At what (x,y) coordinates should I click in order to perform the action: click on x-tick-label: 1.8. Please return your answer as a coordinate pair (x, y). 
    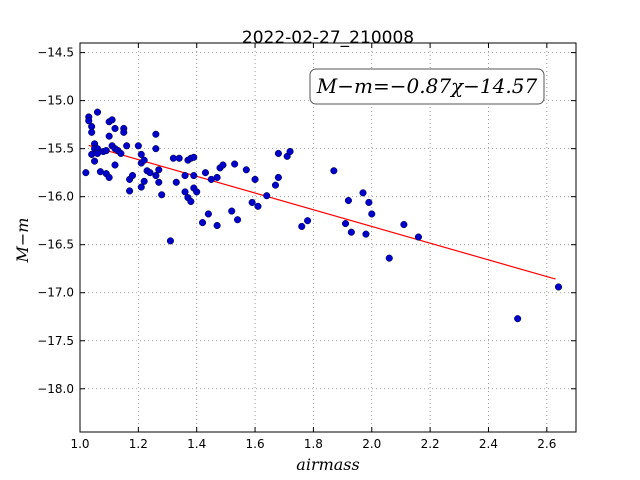
    Looking at the image, I should click on (313, 444).